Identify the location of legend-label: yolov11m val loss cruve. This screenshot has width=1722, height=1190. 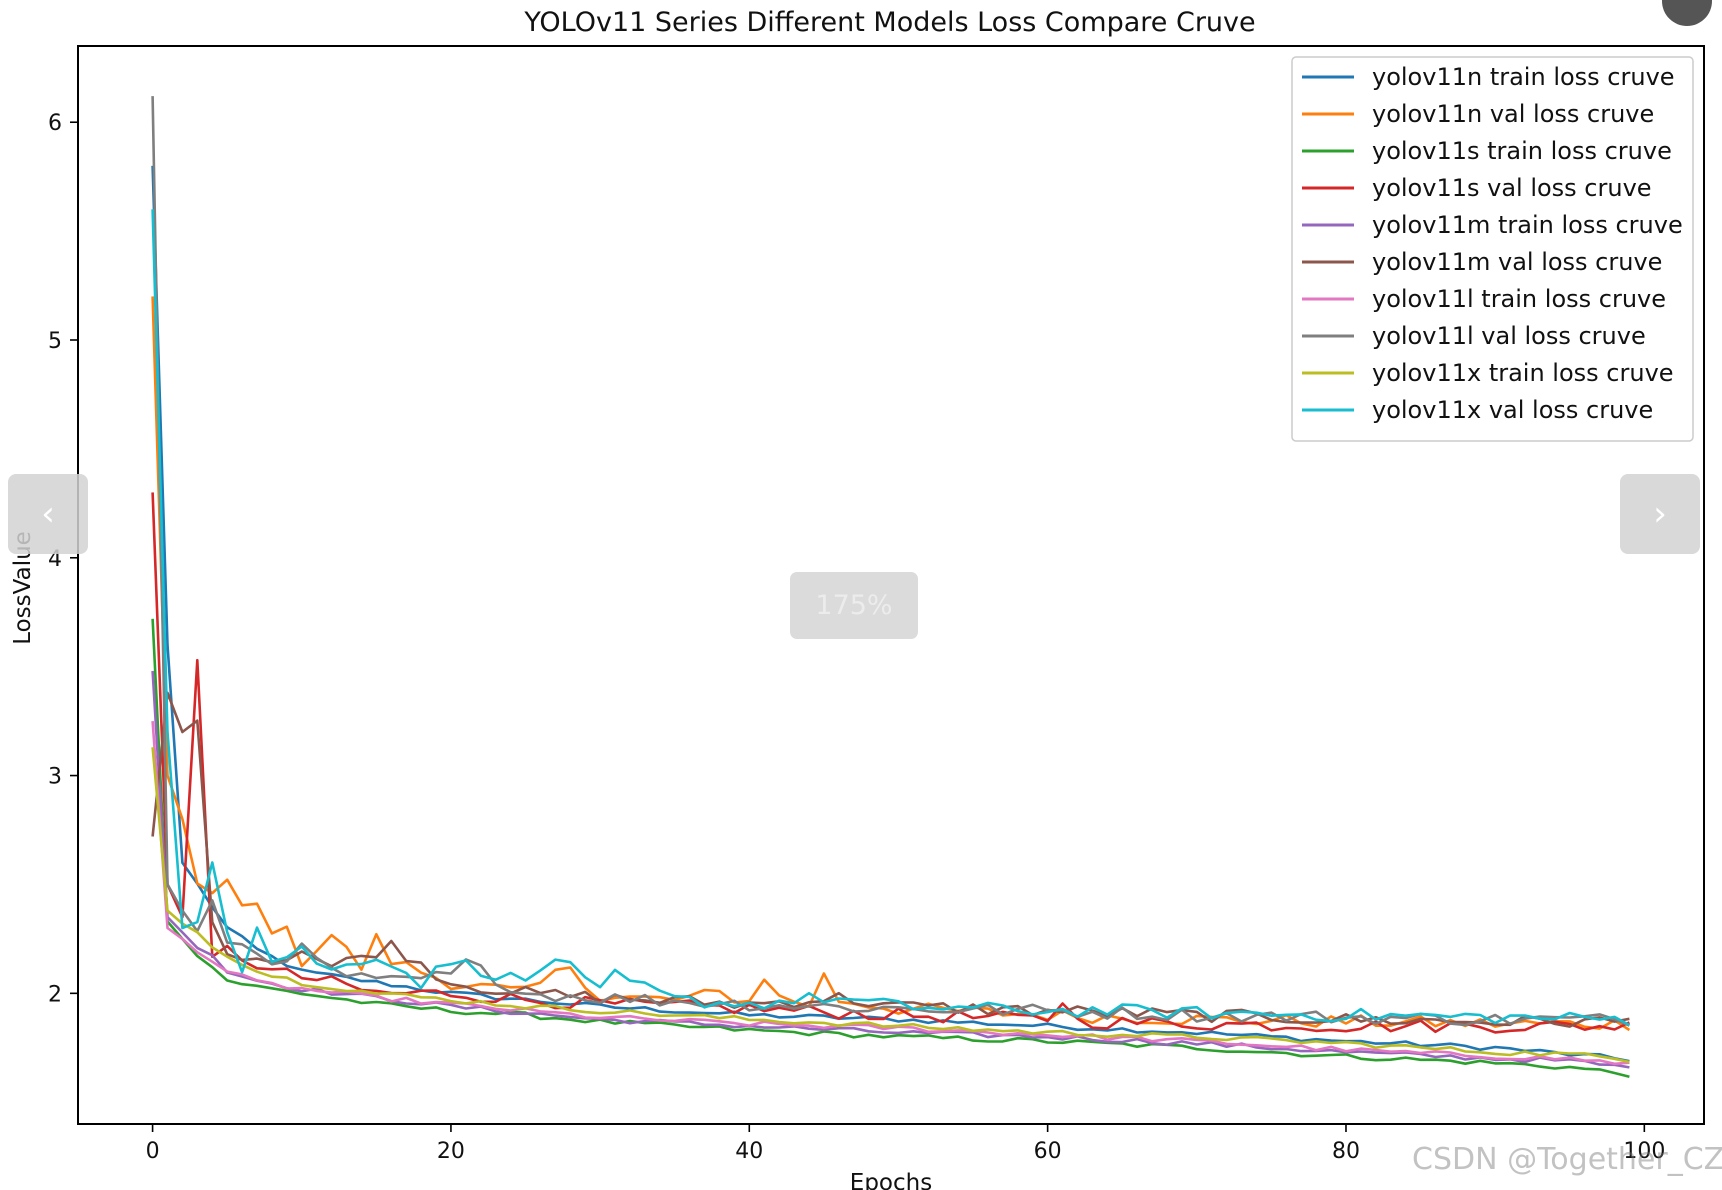
(1517, 262).